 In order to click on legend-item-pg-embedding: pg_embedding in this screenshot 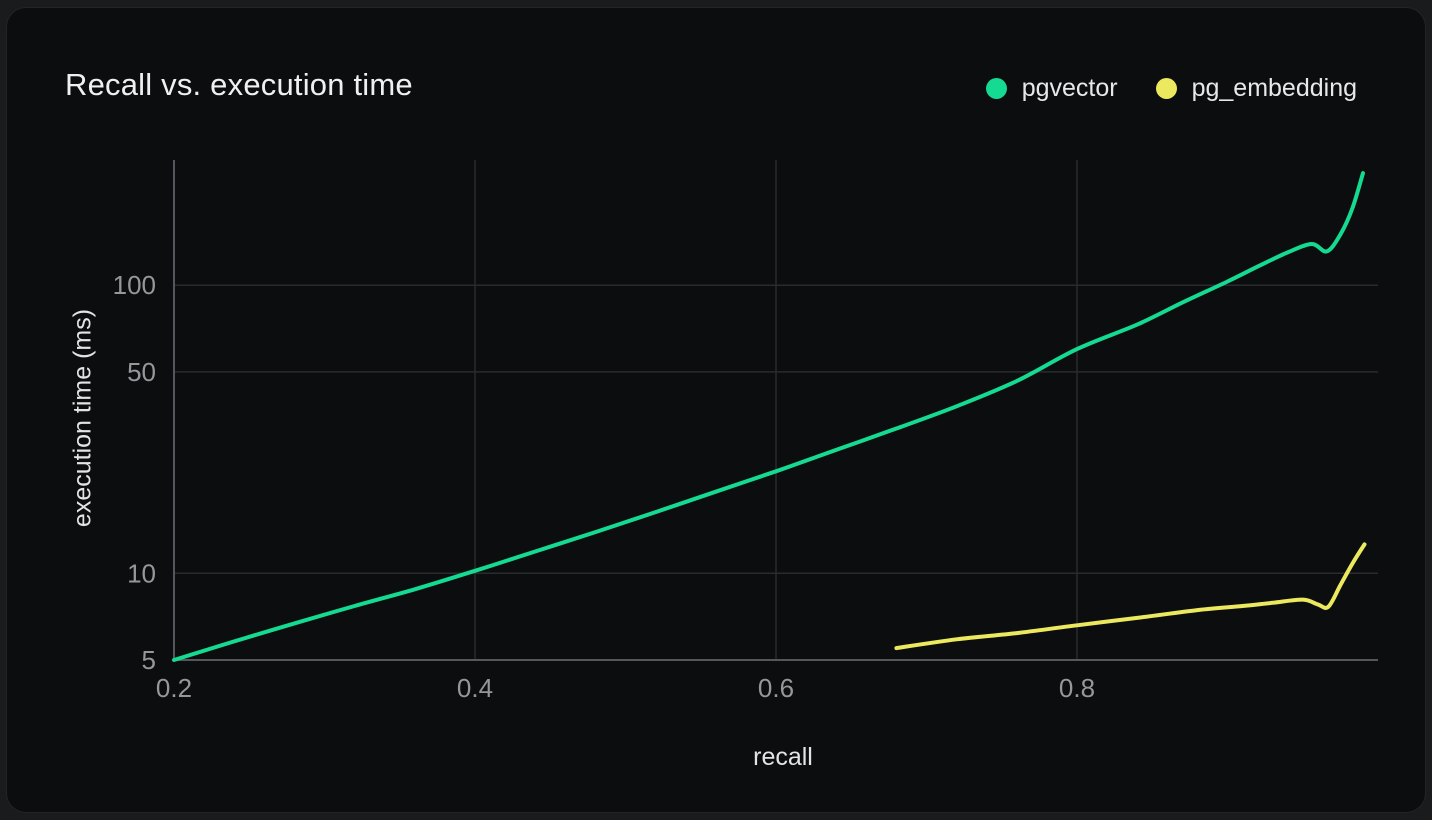, I will do `click(1256, 88)`.